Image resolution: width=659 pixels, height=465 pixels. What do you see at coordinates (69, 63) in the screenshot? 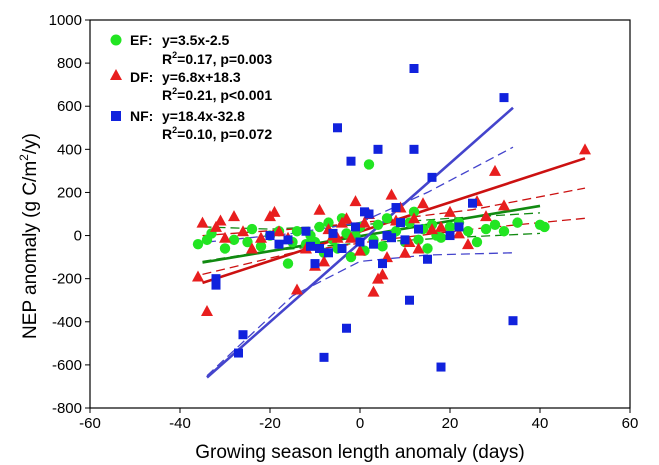
I see `y-tick-label: 800` at bounding box center [69, 63].